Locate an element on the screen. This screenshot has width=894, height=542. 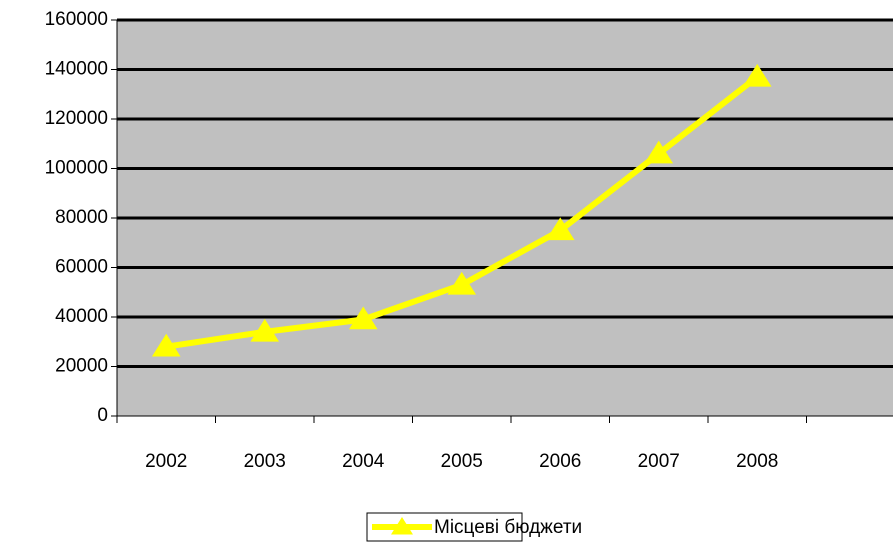
y-tick-label: 0 is located at coordinates (102, 415).